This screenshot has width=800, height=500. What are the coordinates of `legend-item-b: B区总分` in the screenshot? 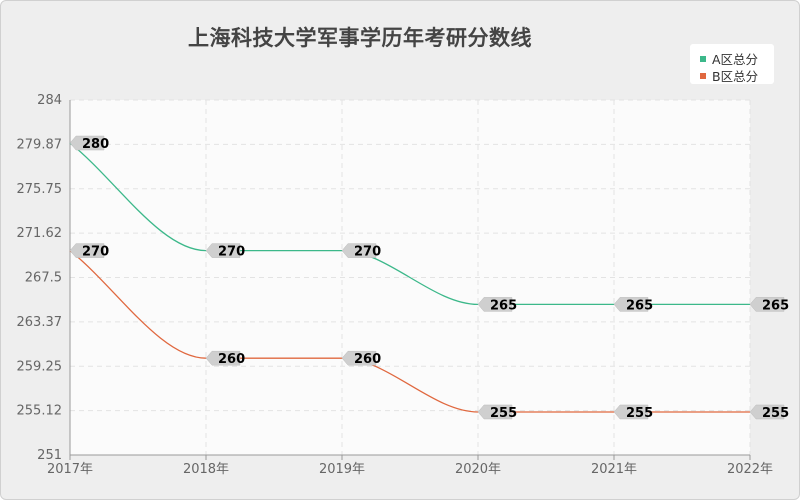 It's located at (729, 75).